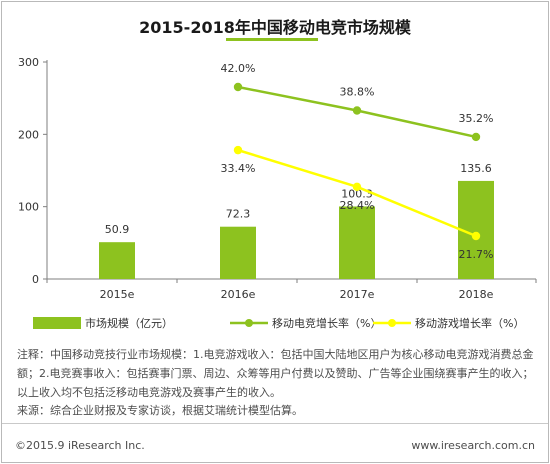  I want to click on legend-bar-swatch, so click(57, 323).